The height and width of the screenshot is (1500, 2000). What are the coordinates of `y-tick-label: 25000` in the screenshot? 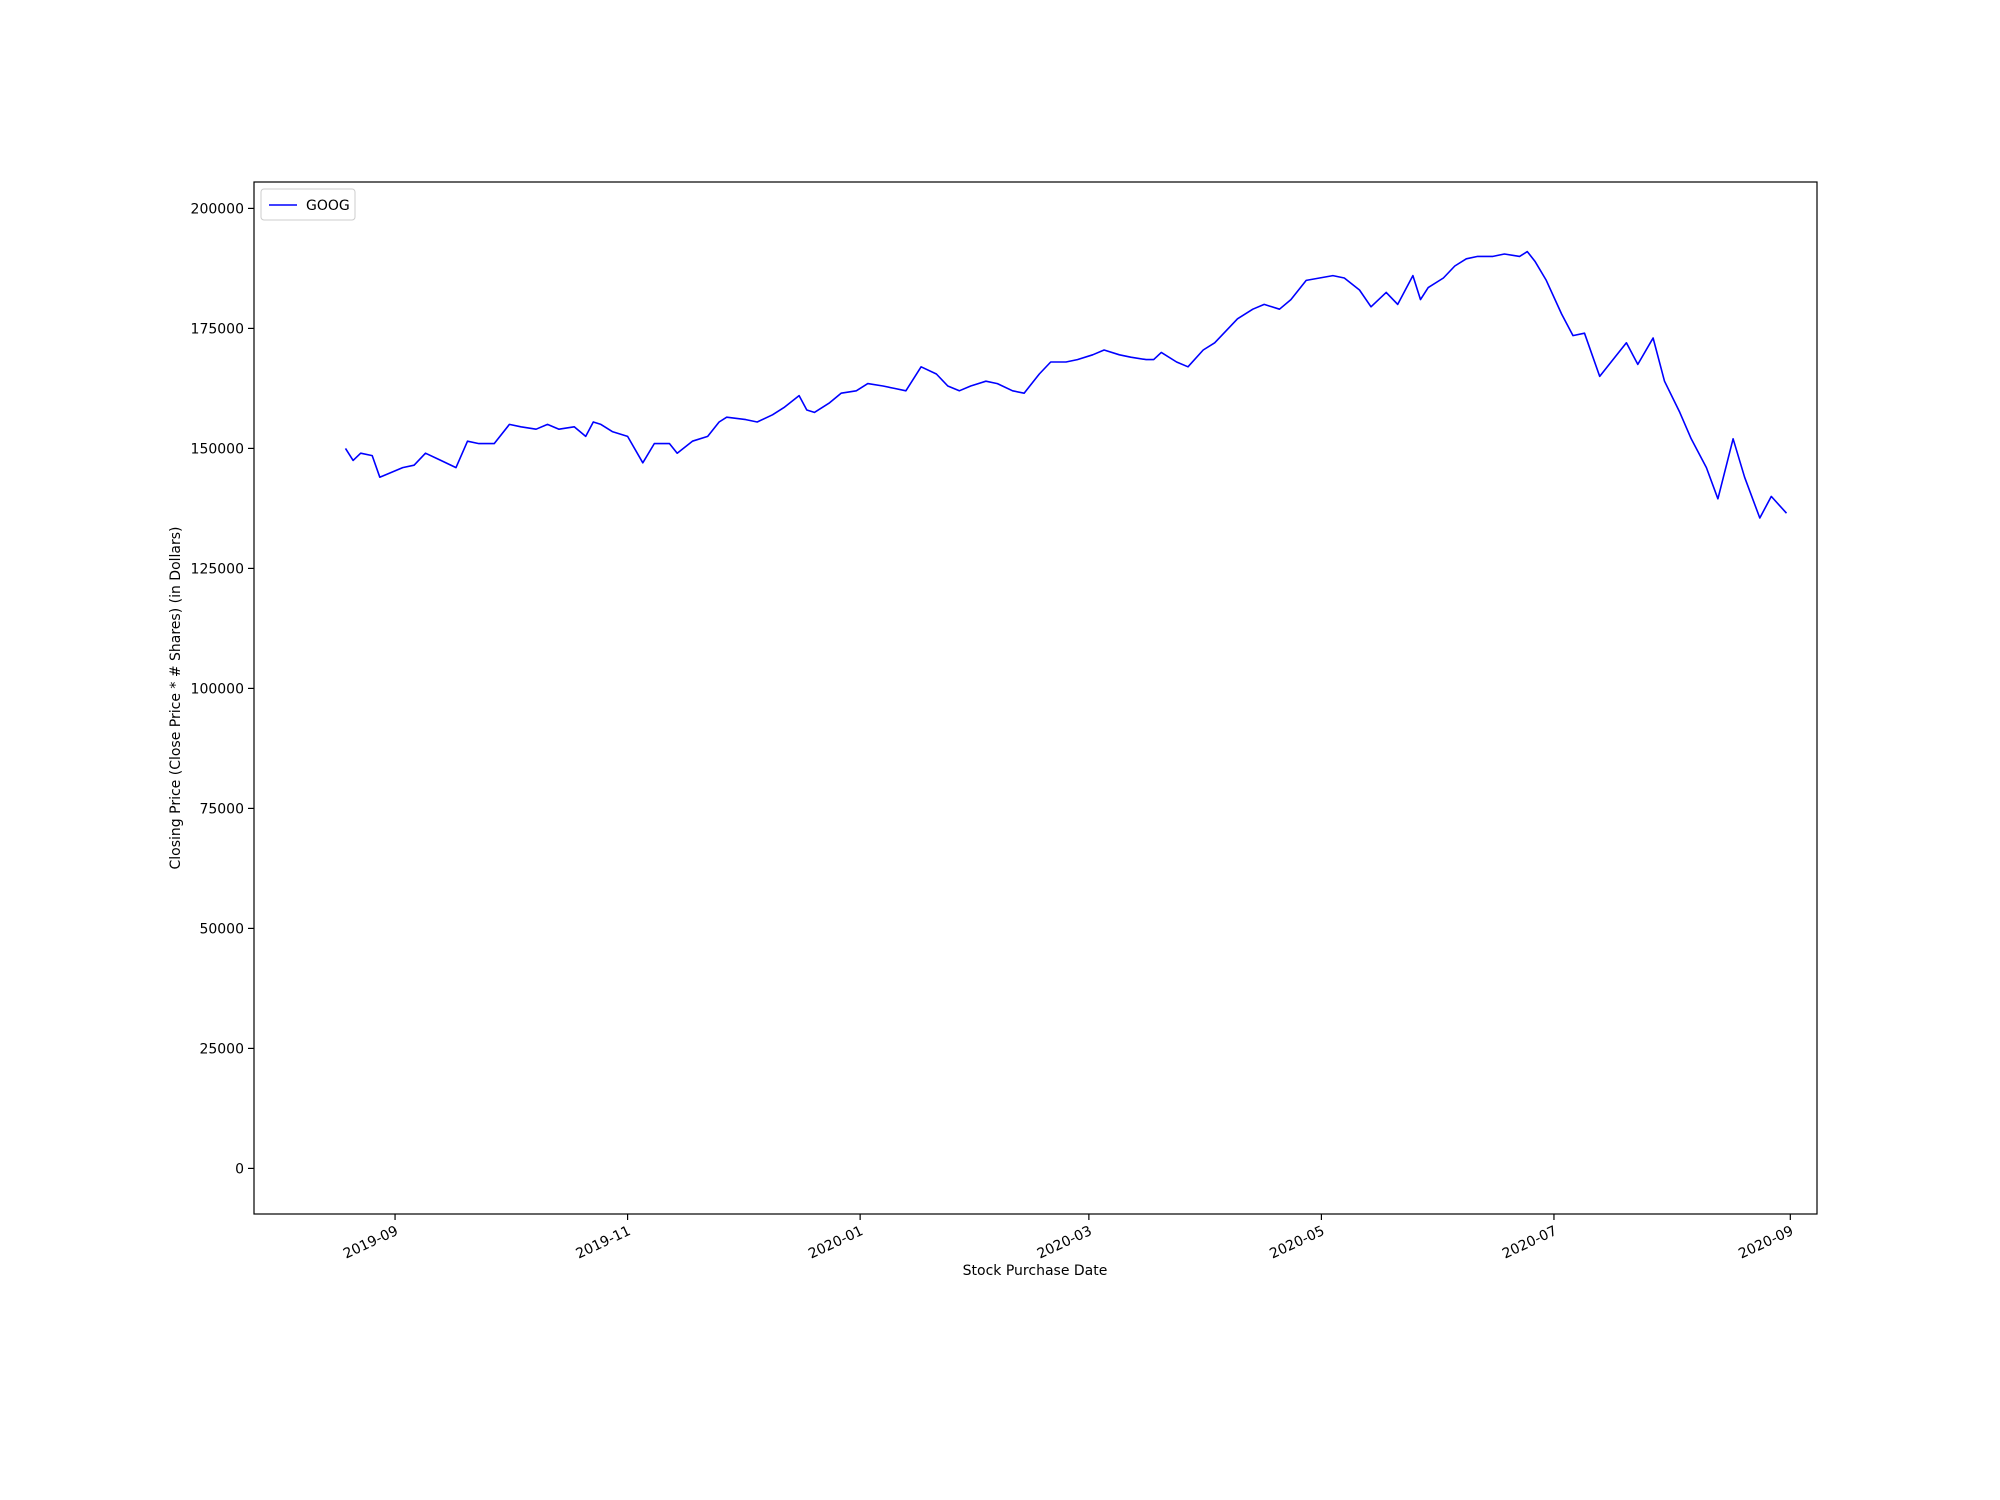 It's located at (221, 1049).